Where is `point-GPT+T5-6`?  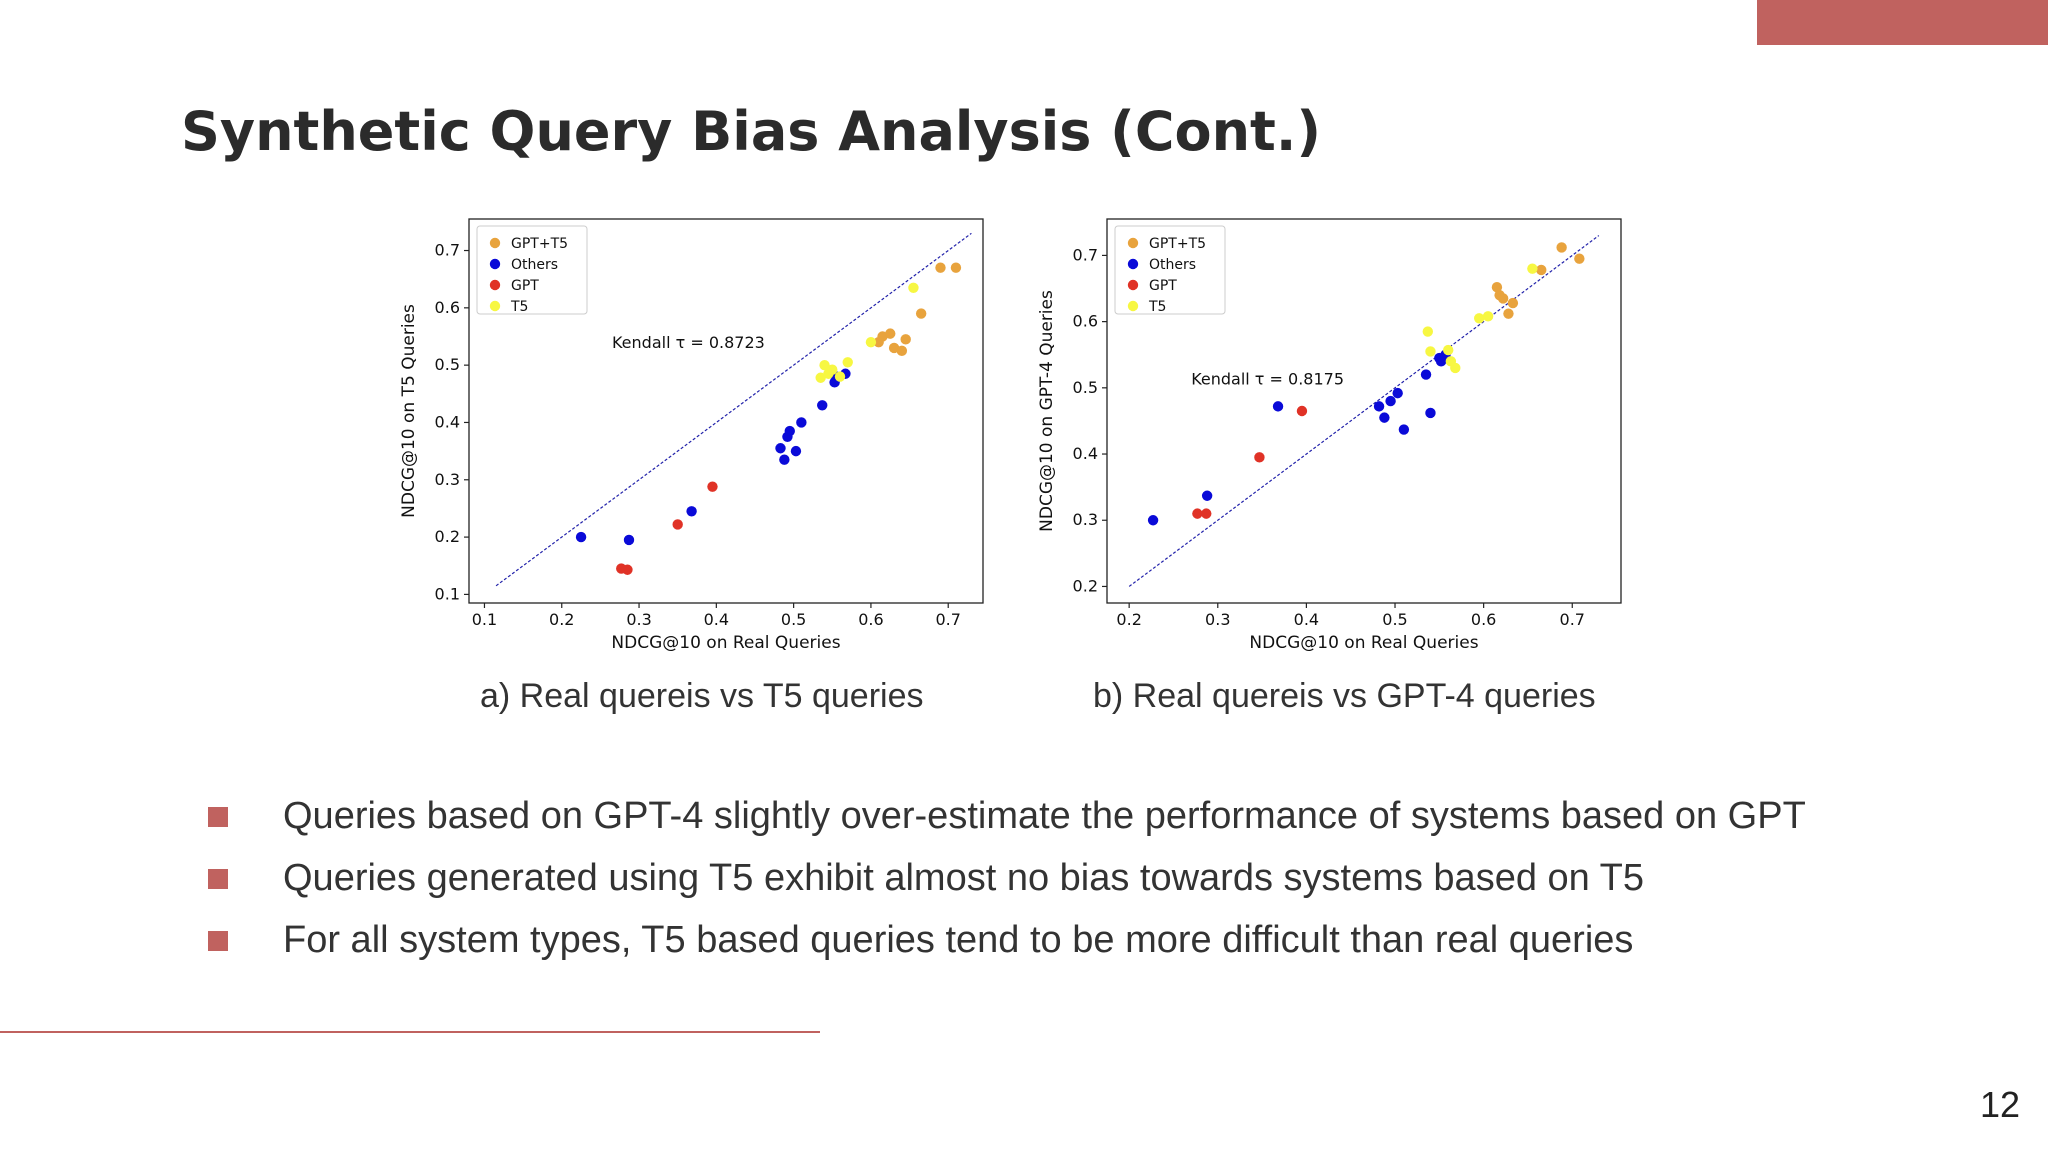 point-GPT+T5-6 is located at coordinates (1561, 247).